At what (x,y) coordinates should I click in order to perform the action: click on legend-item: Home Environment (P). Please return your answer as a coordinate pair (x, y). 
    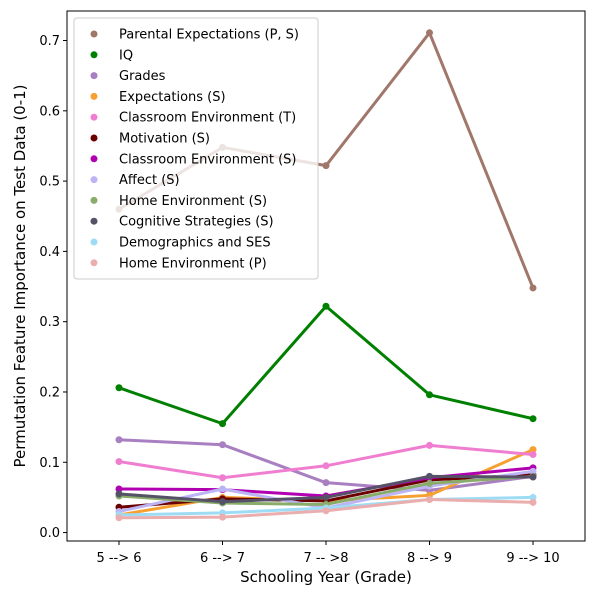
    Looking at the image, I should click on (178, 263).